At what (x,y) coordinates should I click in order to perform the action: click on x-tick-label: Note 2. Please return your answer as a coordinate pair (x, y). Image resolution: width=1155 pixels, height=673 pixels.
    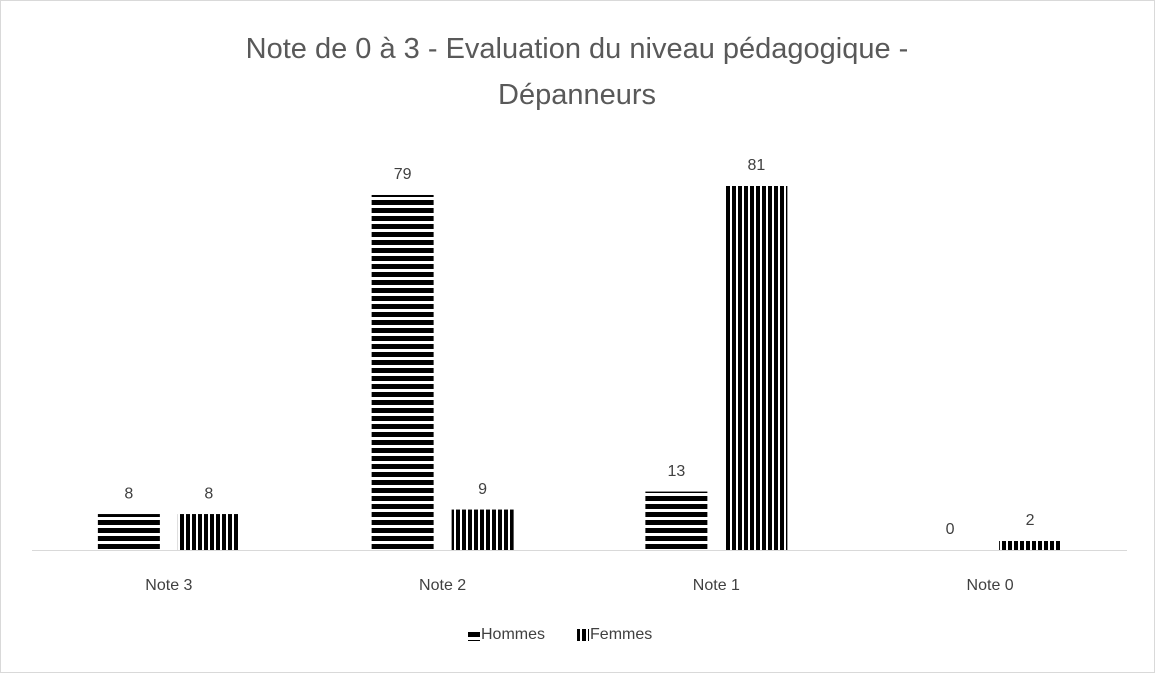
    Looking at the image, I should click on (442, 585).